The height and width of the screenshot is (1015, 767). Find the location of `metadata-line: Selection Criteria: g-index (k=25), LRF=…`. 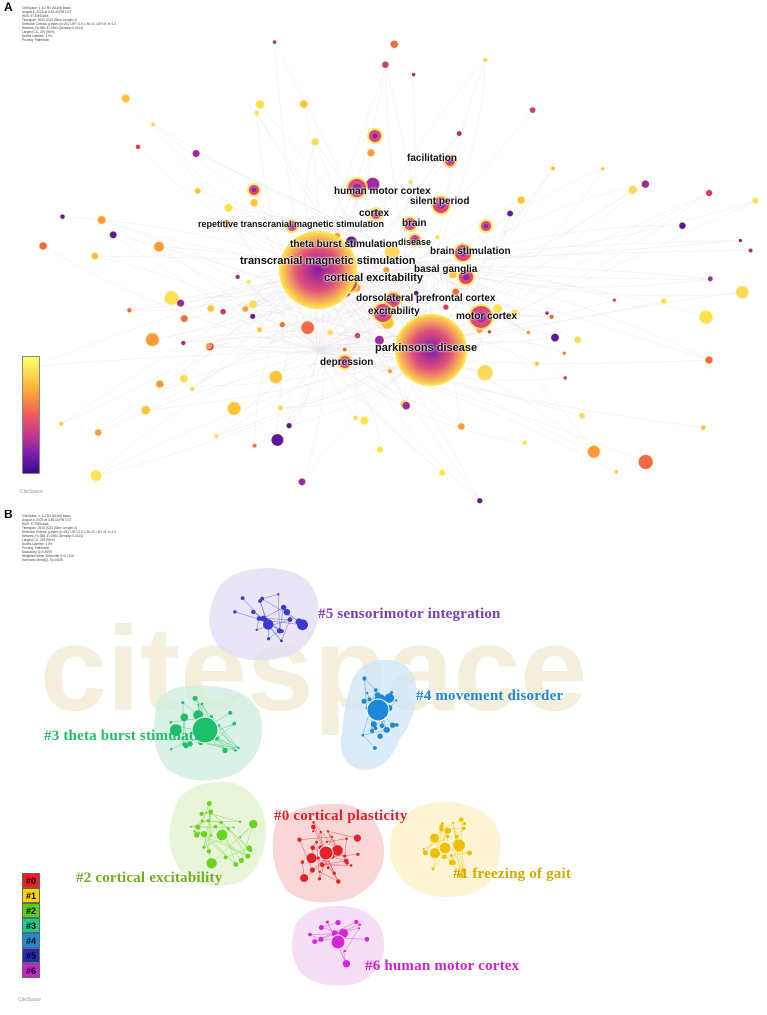

metadata-line: Selection Criteria: g-index (k=25), LRF=… is located at coordinates (69, 24).